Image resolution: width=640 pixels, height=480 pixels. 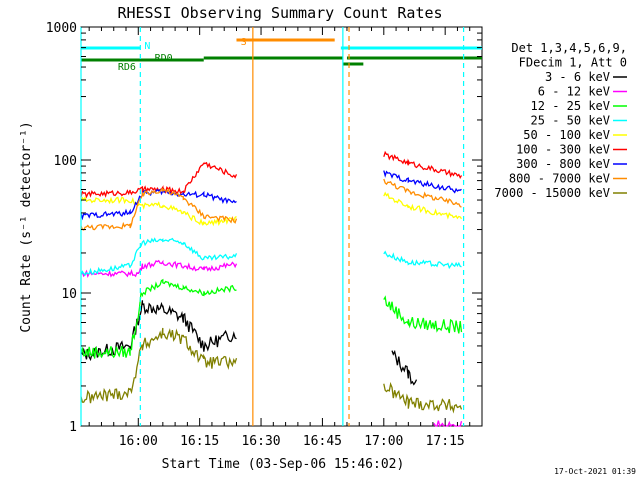 What do you see at coordinates (73, 427) in the screenshot?
I see `y-tick-label: 1` at bounding box center [73, 427].